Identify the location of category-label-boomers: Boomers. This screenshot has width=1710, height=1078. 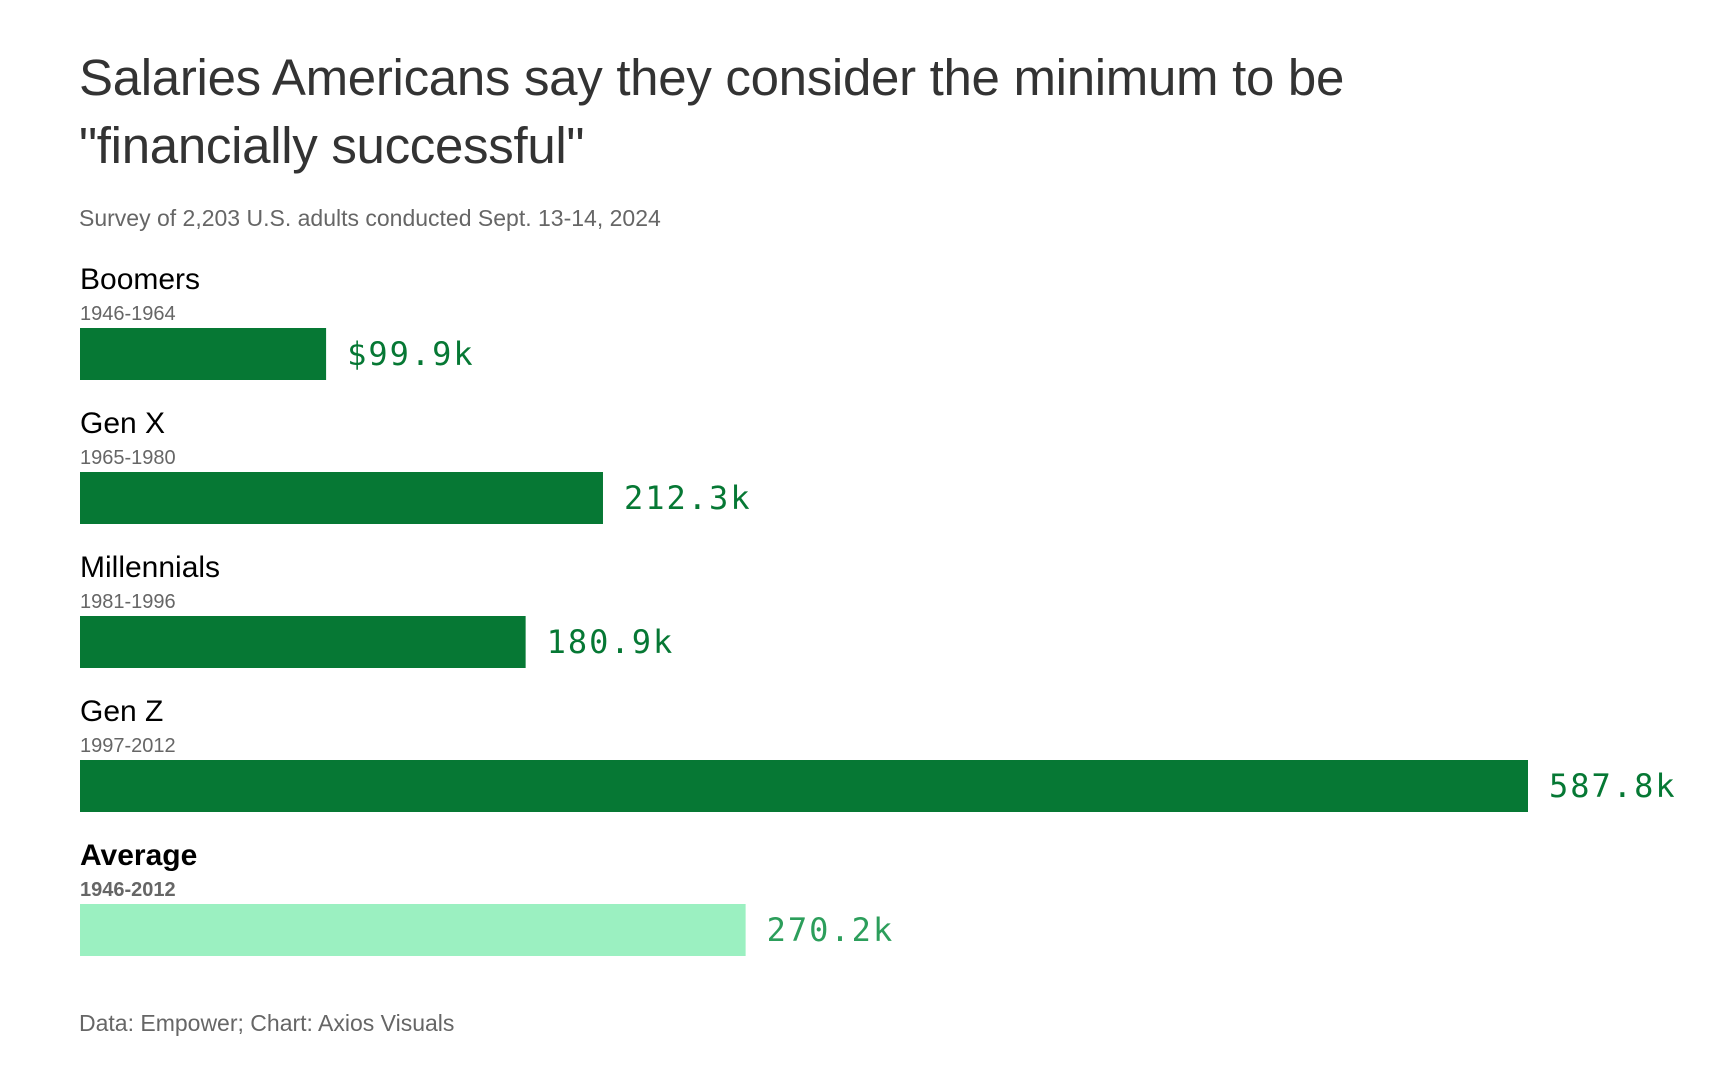
(140, 279).